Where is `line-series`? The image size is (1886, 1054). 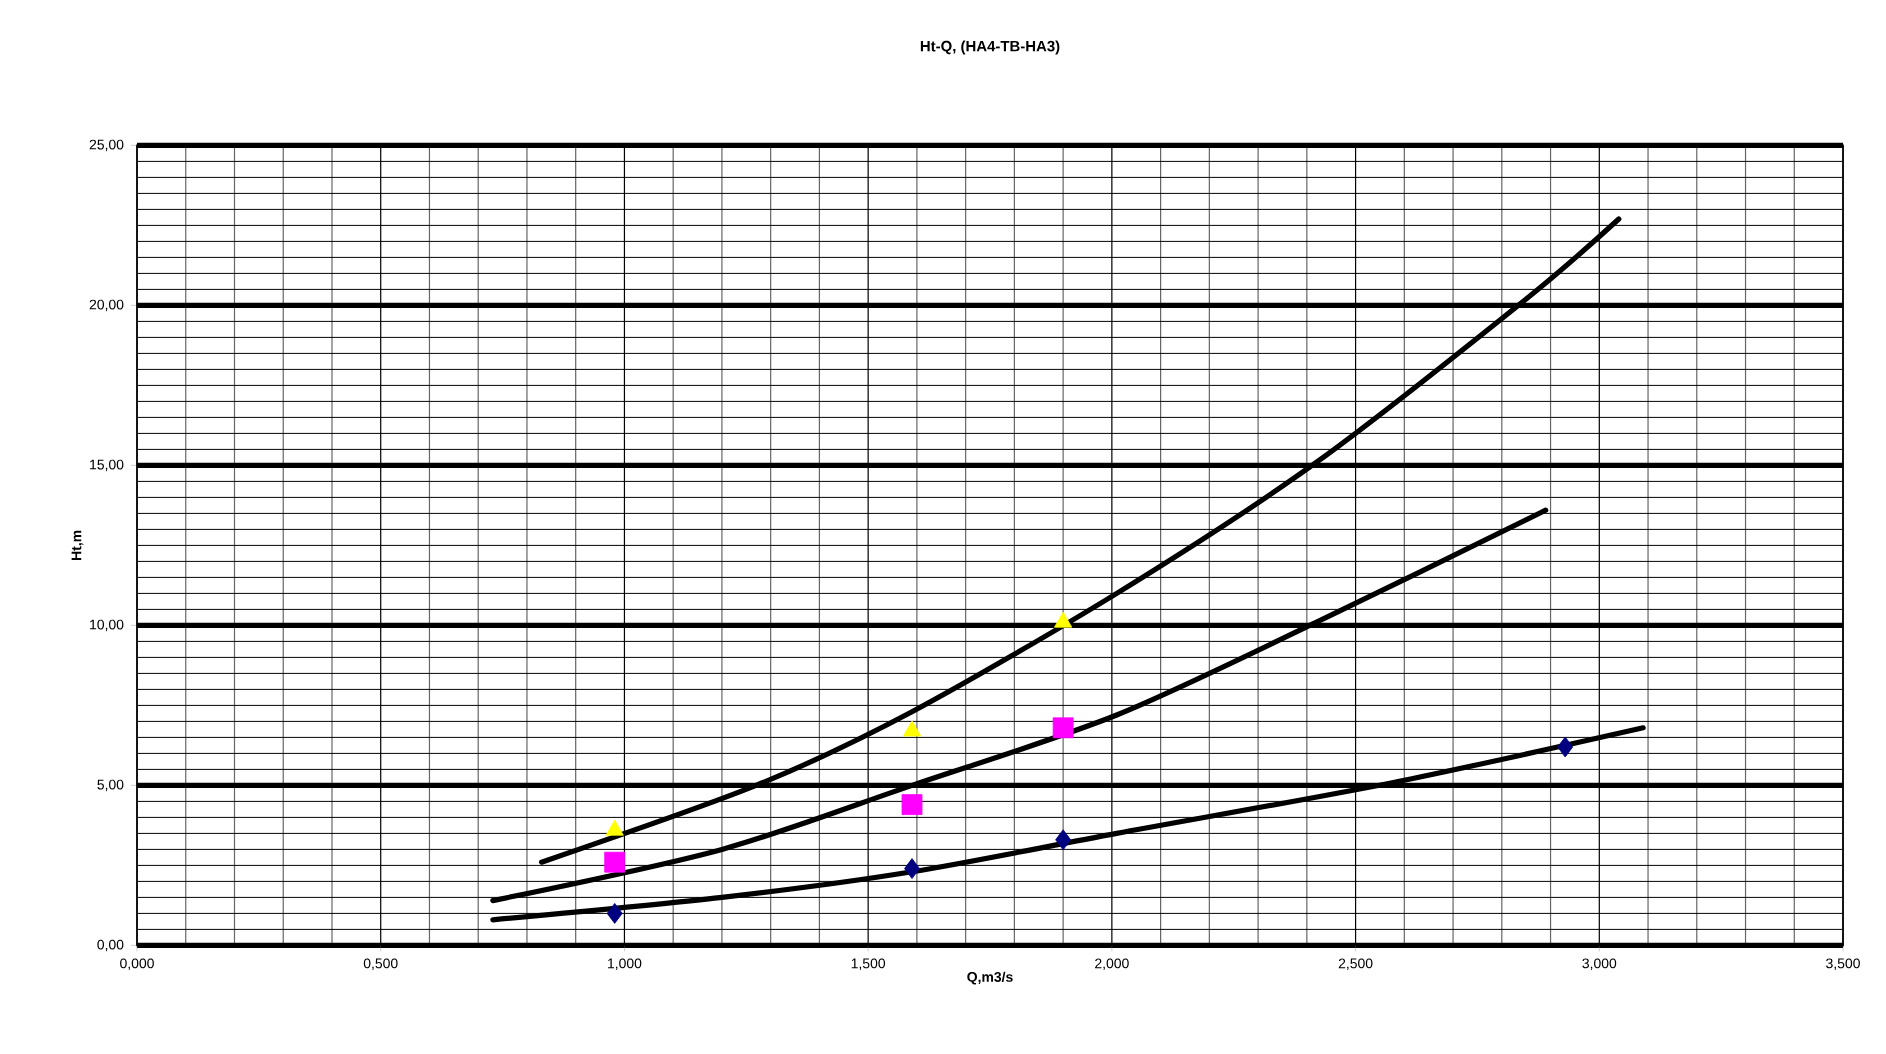
line-series is located at coordinates (1068, 824).